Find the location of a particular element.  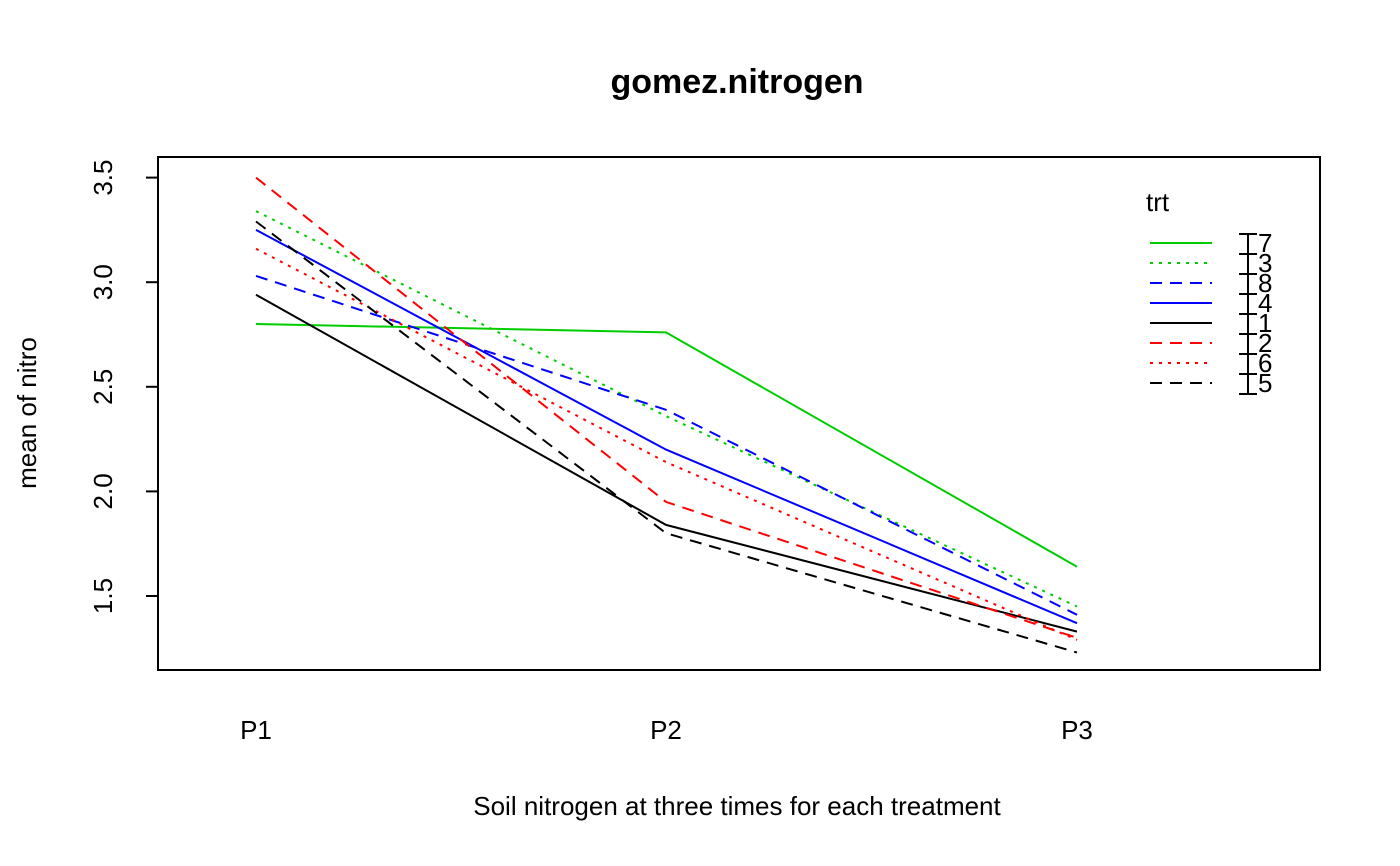

legend-label-trt-6: 6 is located at coordinates (1265, 363).